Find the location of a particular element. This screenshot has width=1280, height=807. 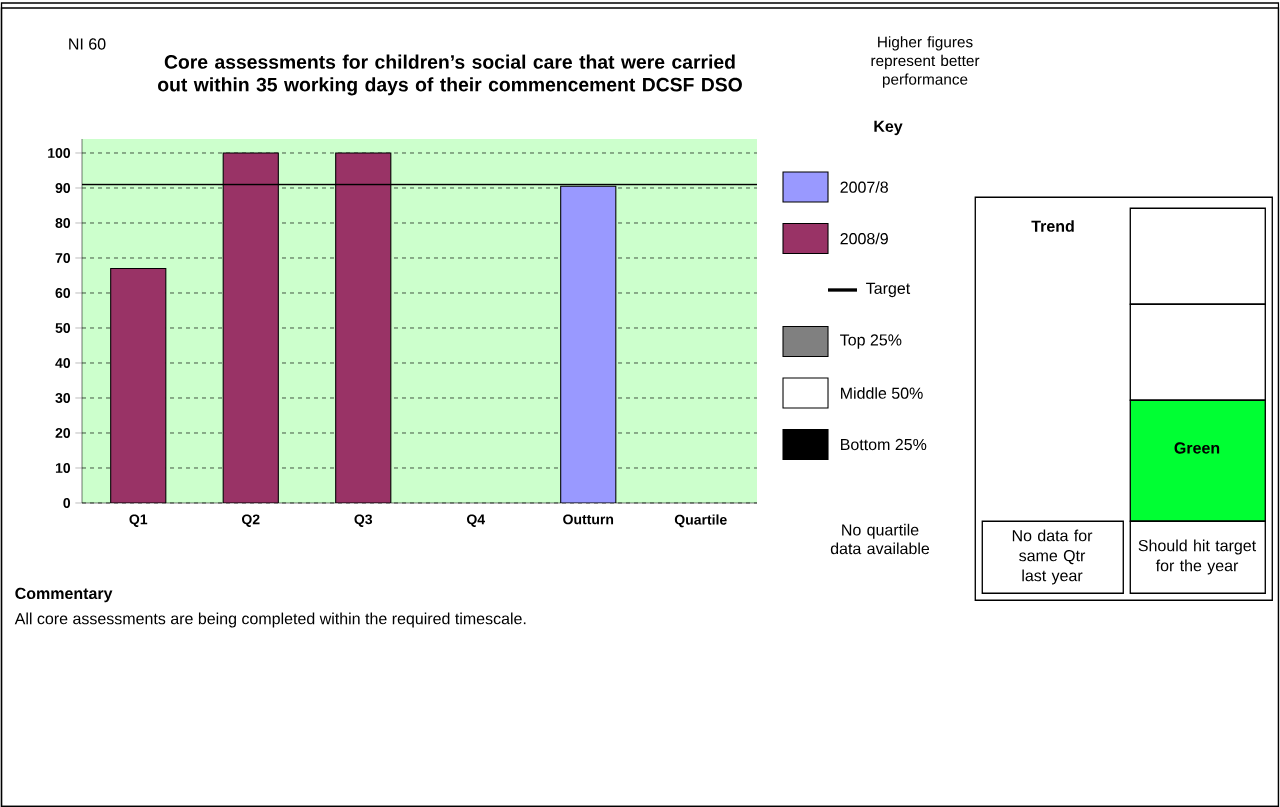

y-tick-label: 10 is located at coordinates (63, 468).